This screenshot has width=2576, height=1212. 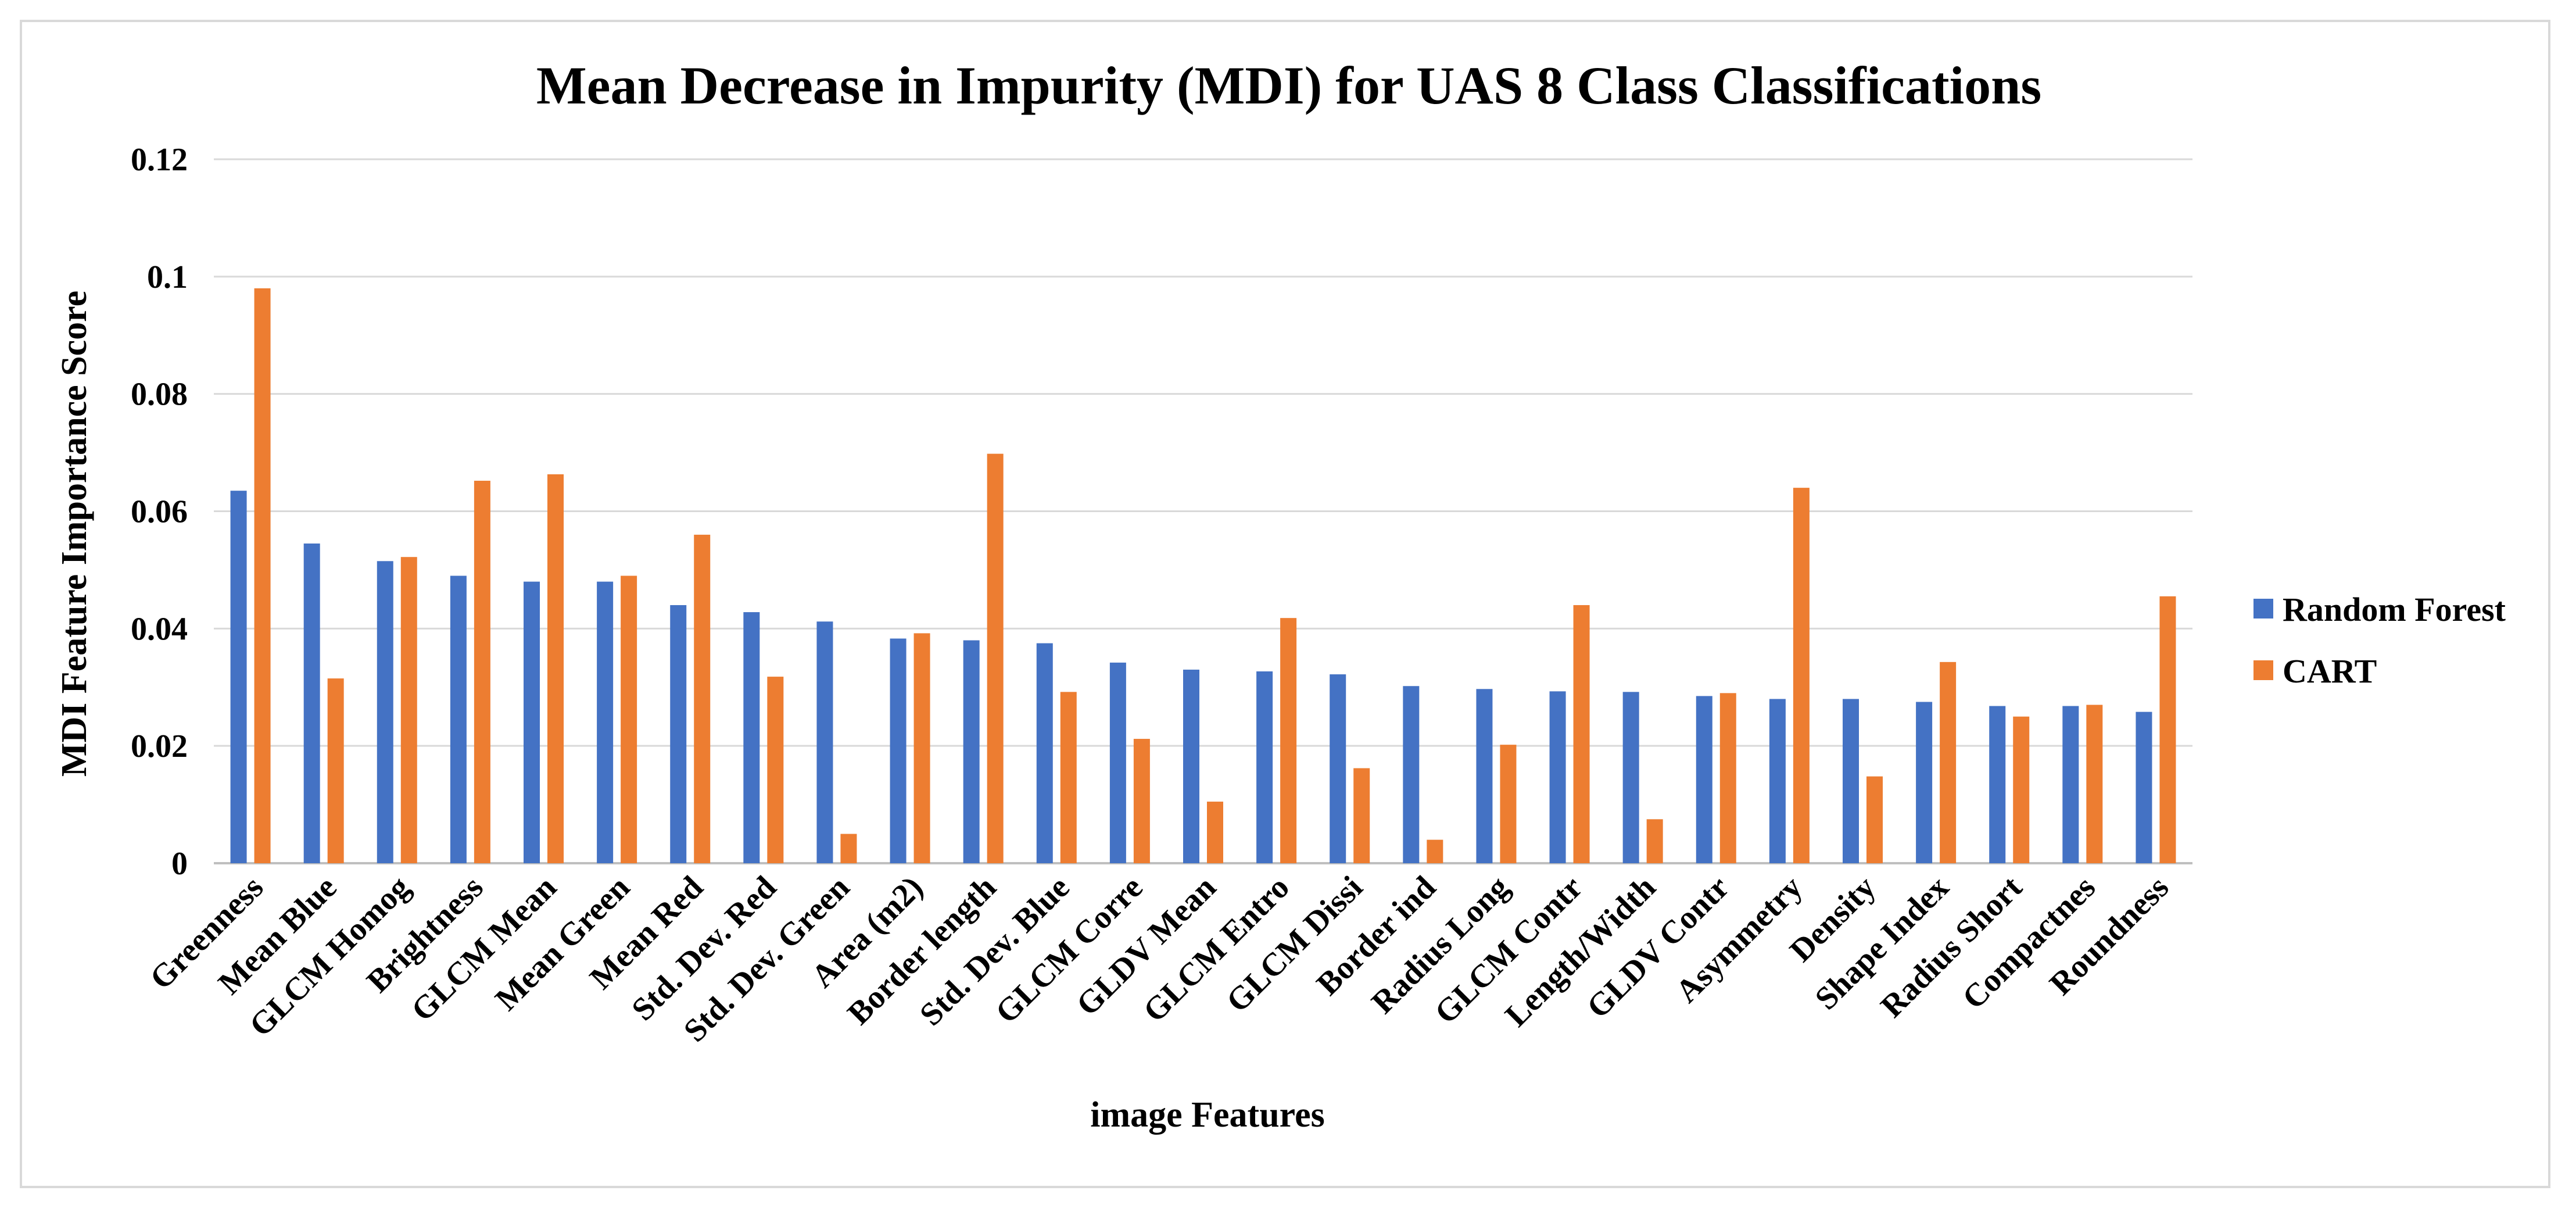 I want to click on legend-label-random-forest: Random Forest, so click(x=2394, y=609).